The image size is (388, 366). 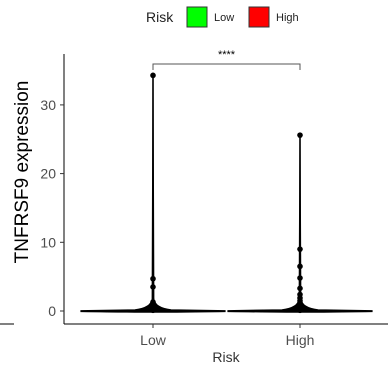 I want to click on legend-label-low: Low, so click(x=224, y=18).